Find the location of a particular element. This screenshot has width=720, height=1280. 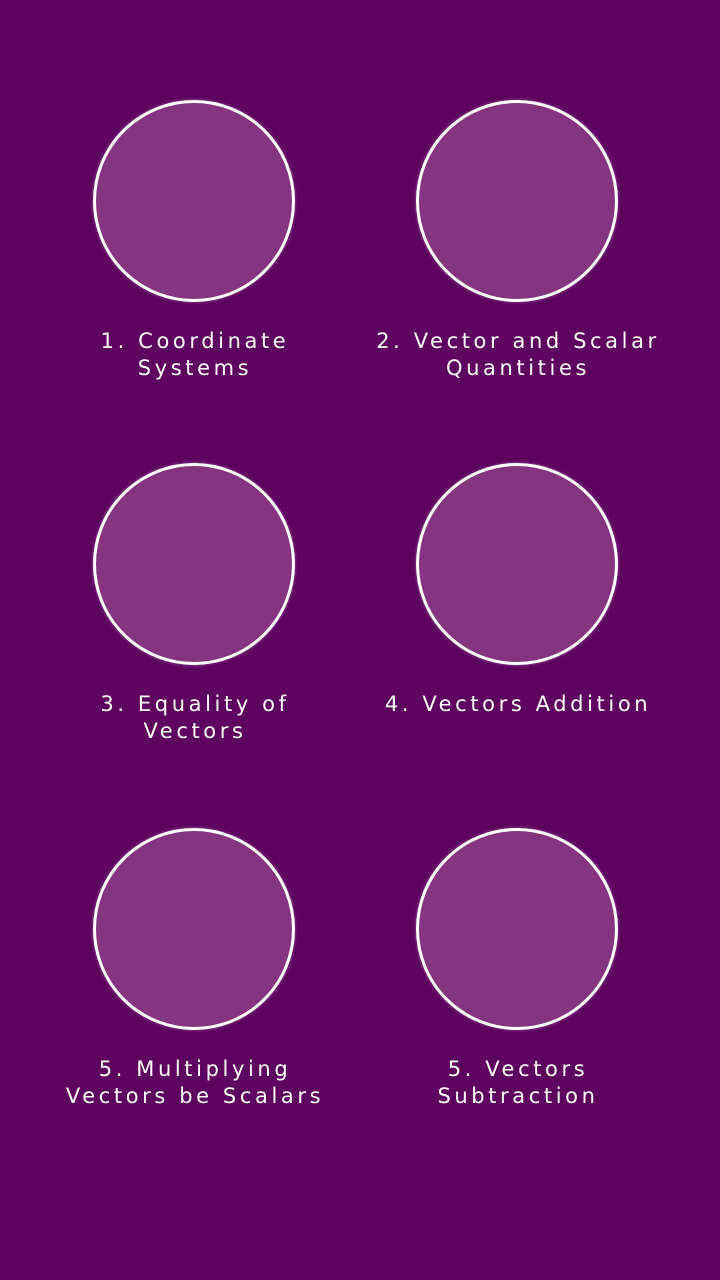

topic-label-line: 3. Equality of is located at coordinates (195, 704).